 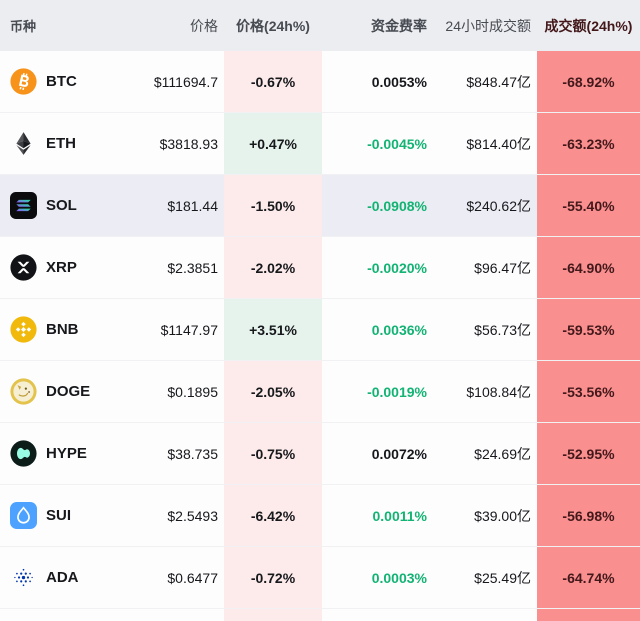 What do you see at coordinates (376, 615) in the screenshot?
I see `funding-rate-cell` at bounding box center [376, 615].